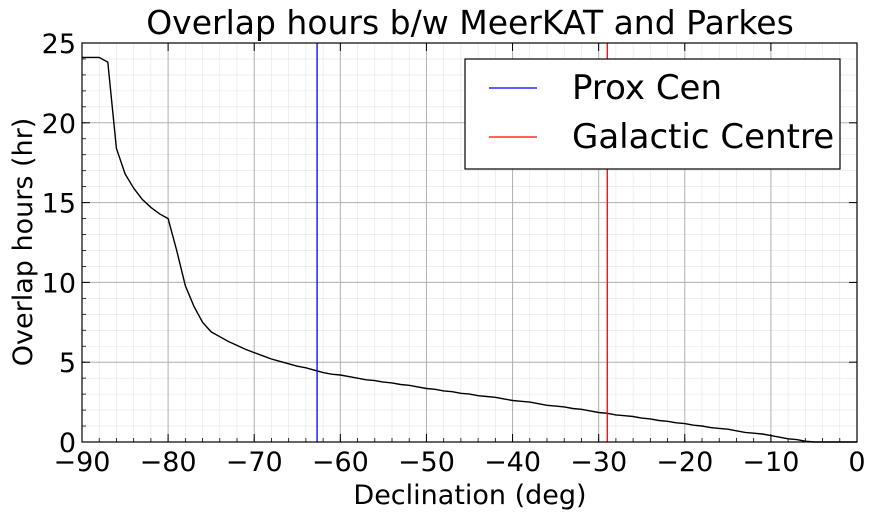 This screenshot has height=521, width=874. I want to click on x-tick-label: 0, so click(856, 462).